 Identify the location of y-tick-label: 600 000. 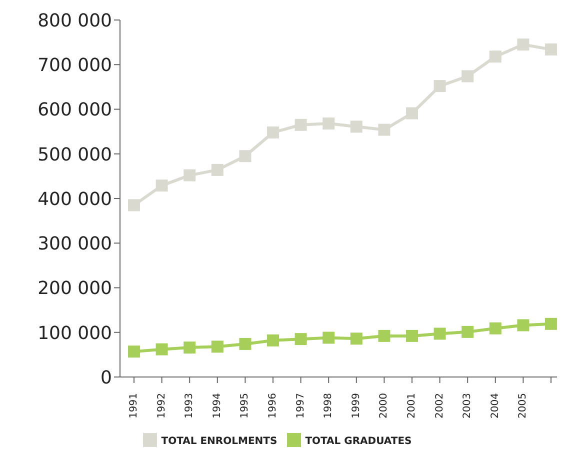
(75, 110).